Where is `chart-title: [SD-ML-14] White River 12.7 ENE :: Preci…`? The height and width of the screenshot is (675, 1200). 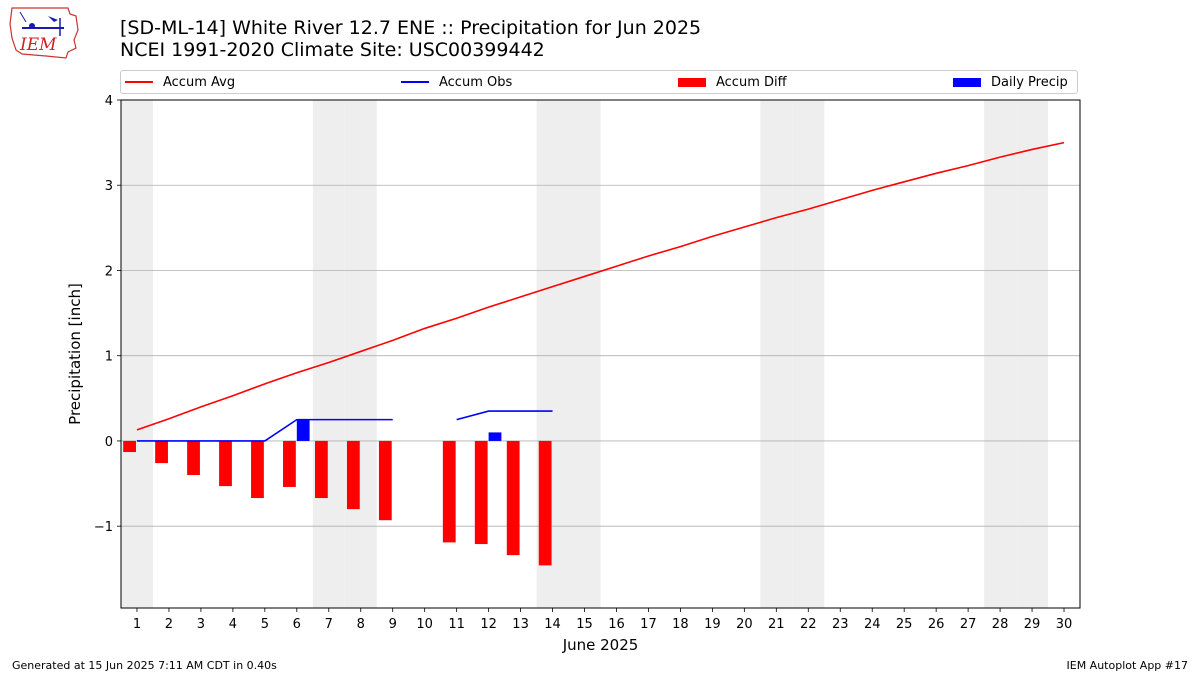
chart-title: [SD-ML-14] White River 12.7 ENE :: Preci… is located at coordinates (411, 28).